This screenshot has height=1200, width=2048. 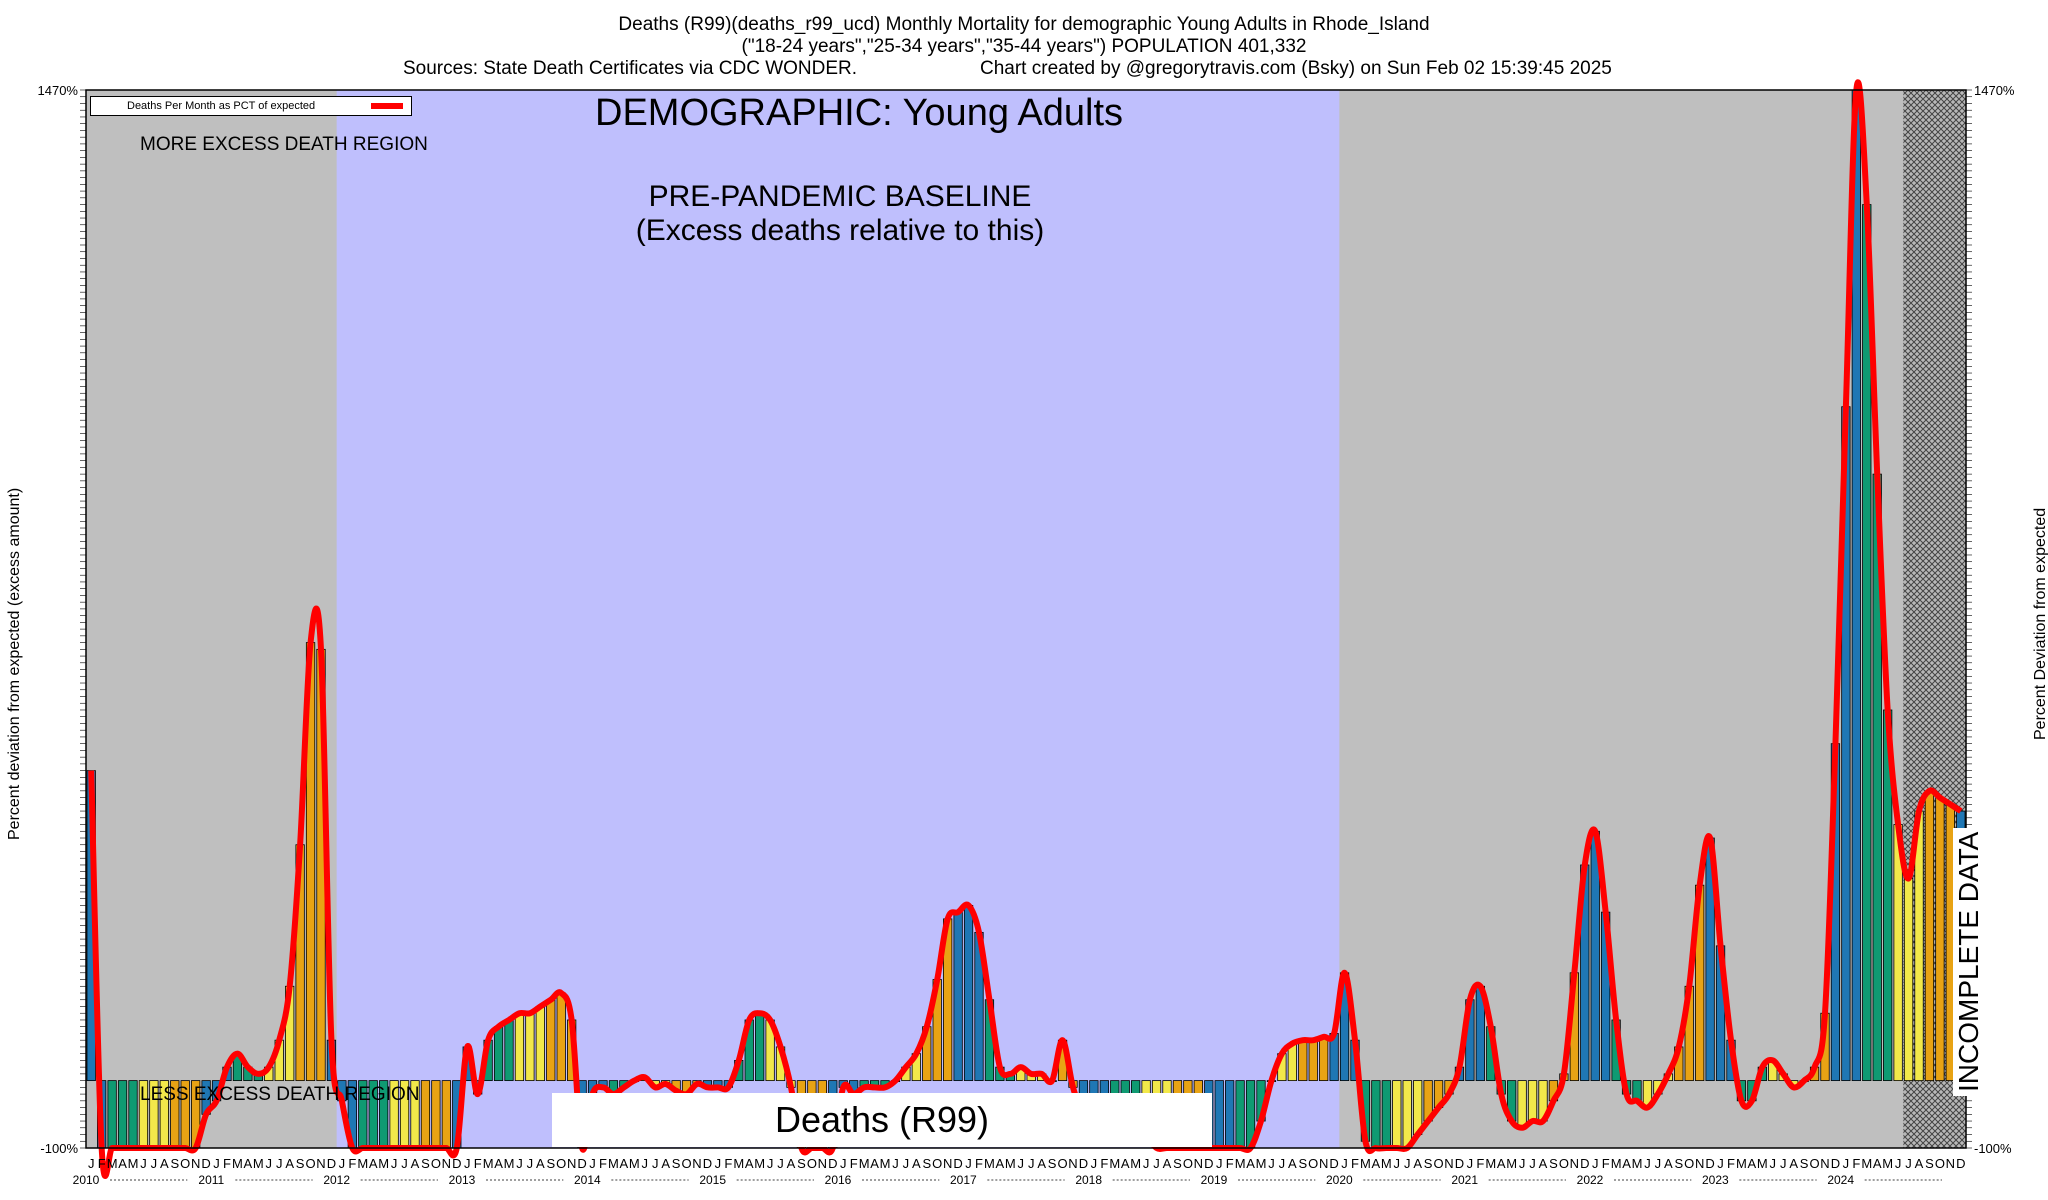 I want to click on year-tick-label: 2014, so click(x=587, y=1180).